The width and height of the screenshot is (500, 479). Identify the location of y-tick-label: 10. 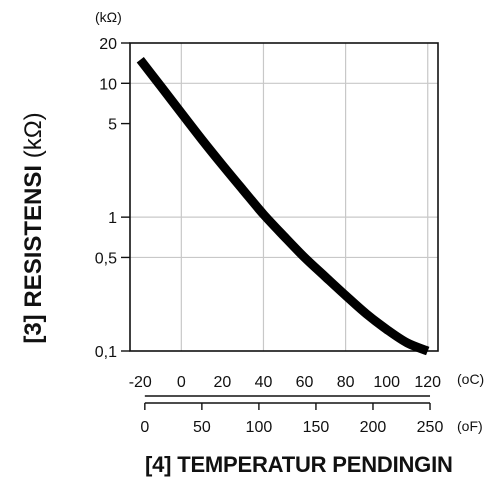
(108, 84).